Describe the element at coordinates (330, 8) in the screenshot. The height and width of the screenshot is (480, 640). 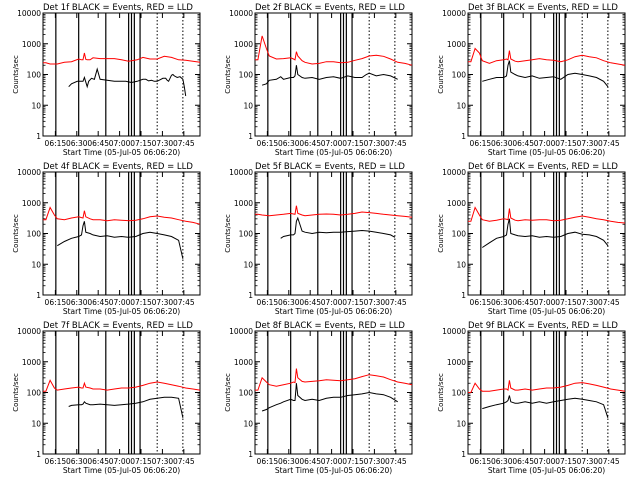
I see `plot-title: Det 2f BLACK = Events, RED = LLD` at that location.